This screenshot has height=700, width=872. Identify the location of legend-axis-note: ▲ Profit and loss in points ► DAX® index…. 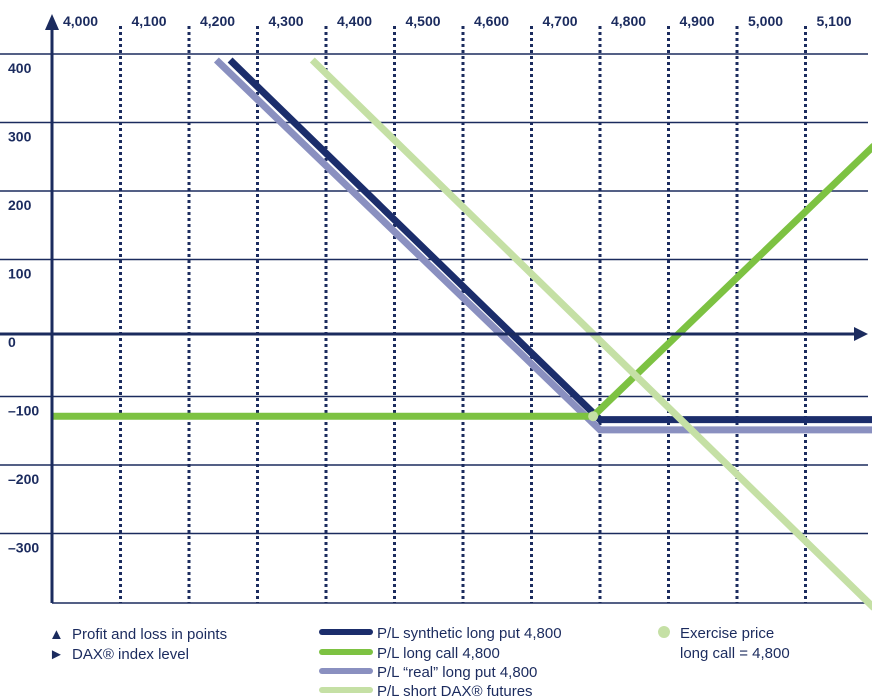
(138, 644).